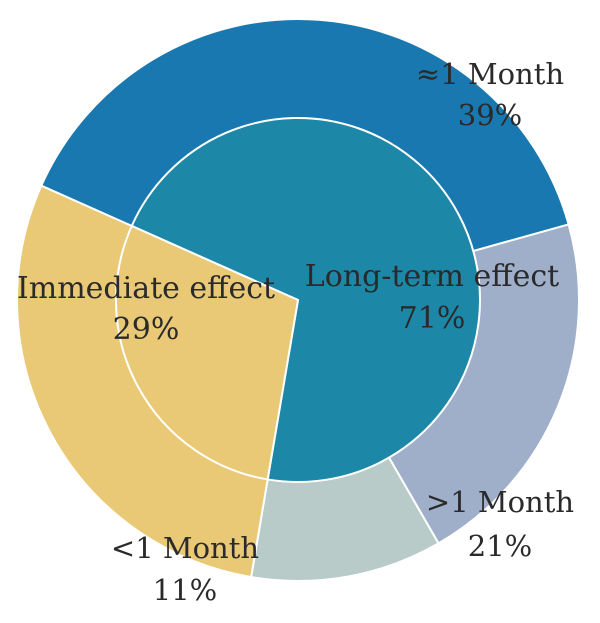  What do you see at coordinates (432, 318) in the screenshot?
I see `value-long-term-effect: 71%` at bounding box center [432, 318].